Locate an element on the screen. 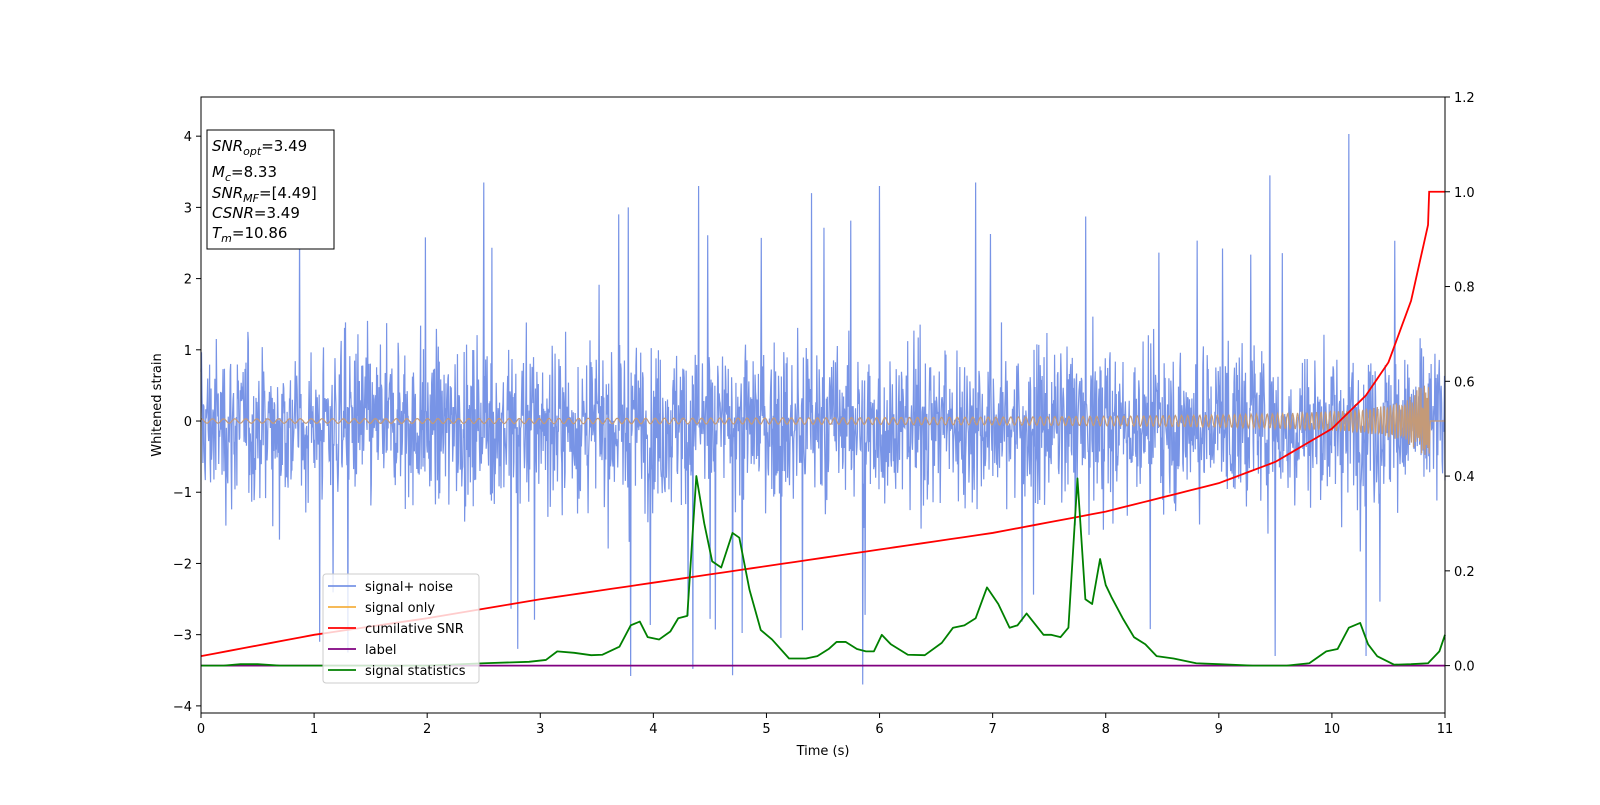 The image size is (1600, 805). x-tick-label: 1 is located at coordinates (314, 729).